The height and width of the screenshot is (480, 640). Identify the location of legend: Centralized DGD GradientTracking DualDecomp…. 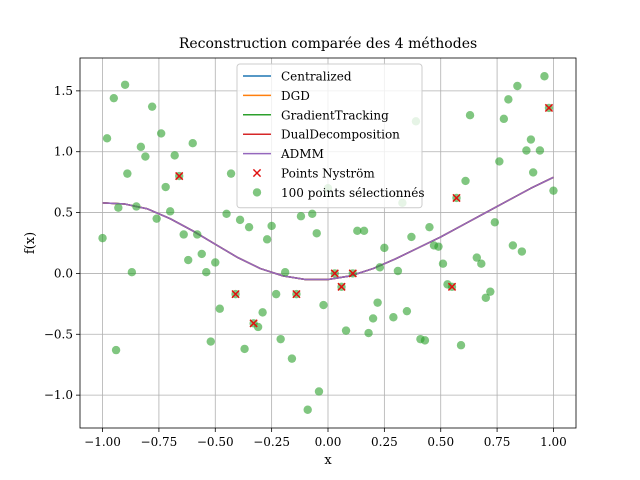
(330, 136).